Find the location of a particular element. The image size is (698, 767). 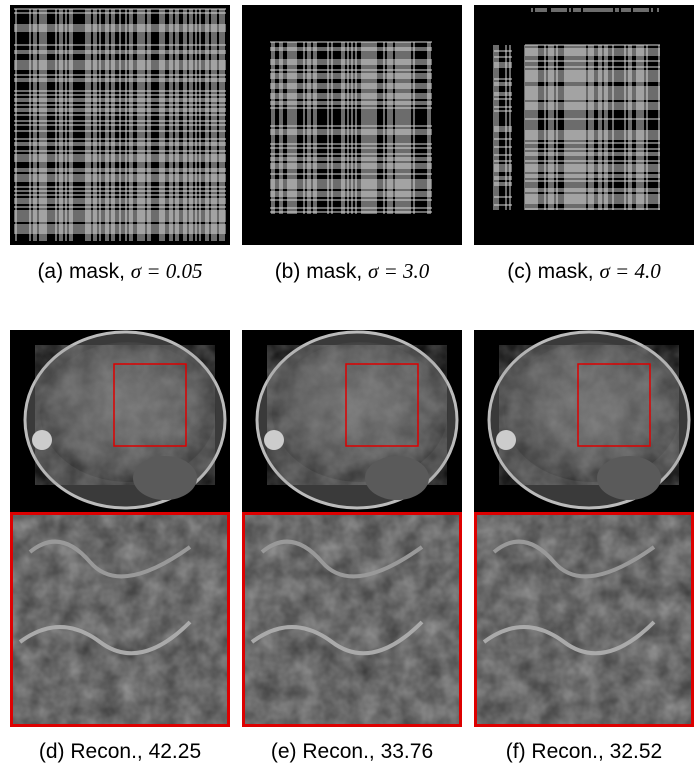

caption: (c) mask, σ = 4.0 is located at coordinates (584, 271).